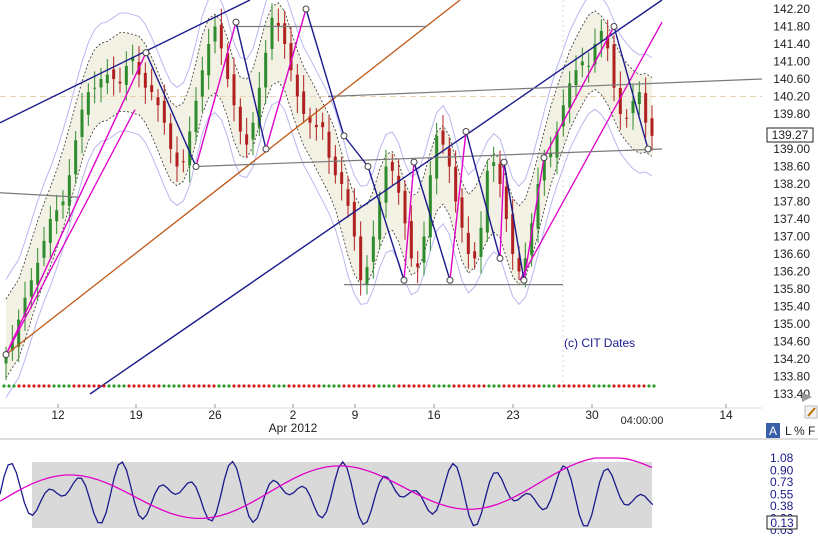 The image size is (818, 540). What do you see at coordinates (545, 88) in the screenshot?
I see `grey-line-a` at bounding box center [545, 88].